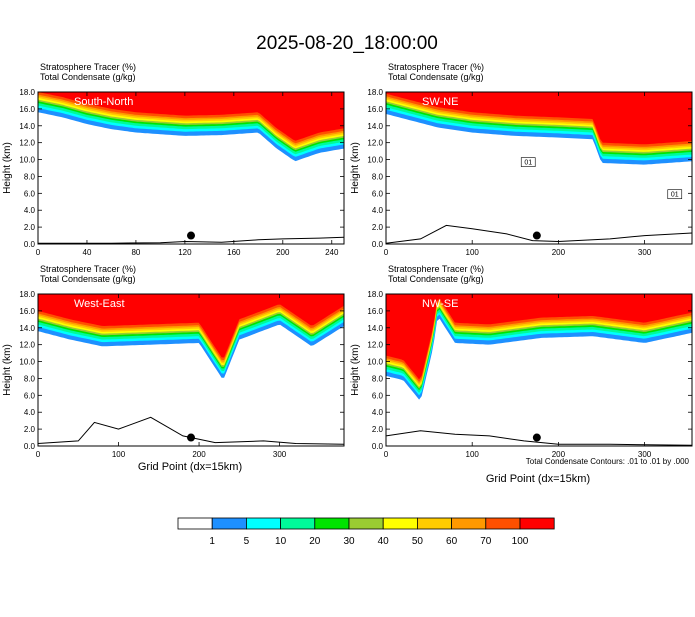 The image size is (695, 617). Describe the element at coordinates (440, 304) in the screenshot. I see `panel-name-label: NW-SE` at that location.